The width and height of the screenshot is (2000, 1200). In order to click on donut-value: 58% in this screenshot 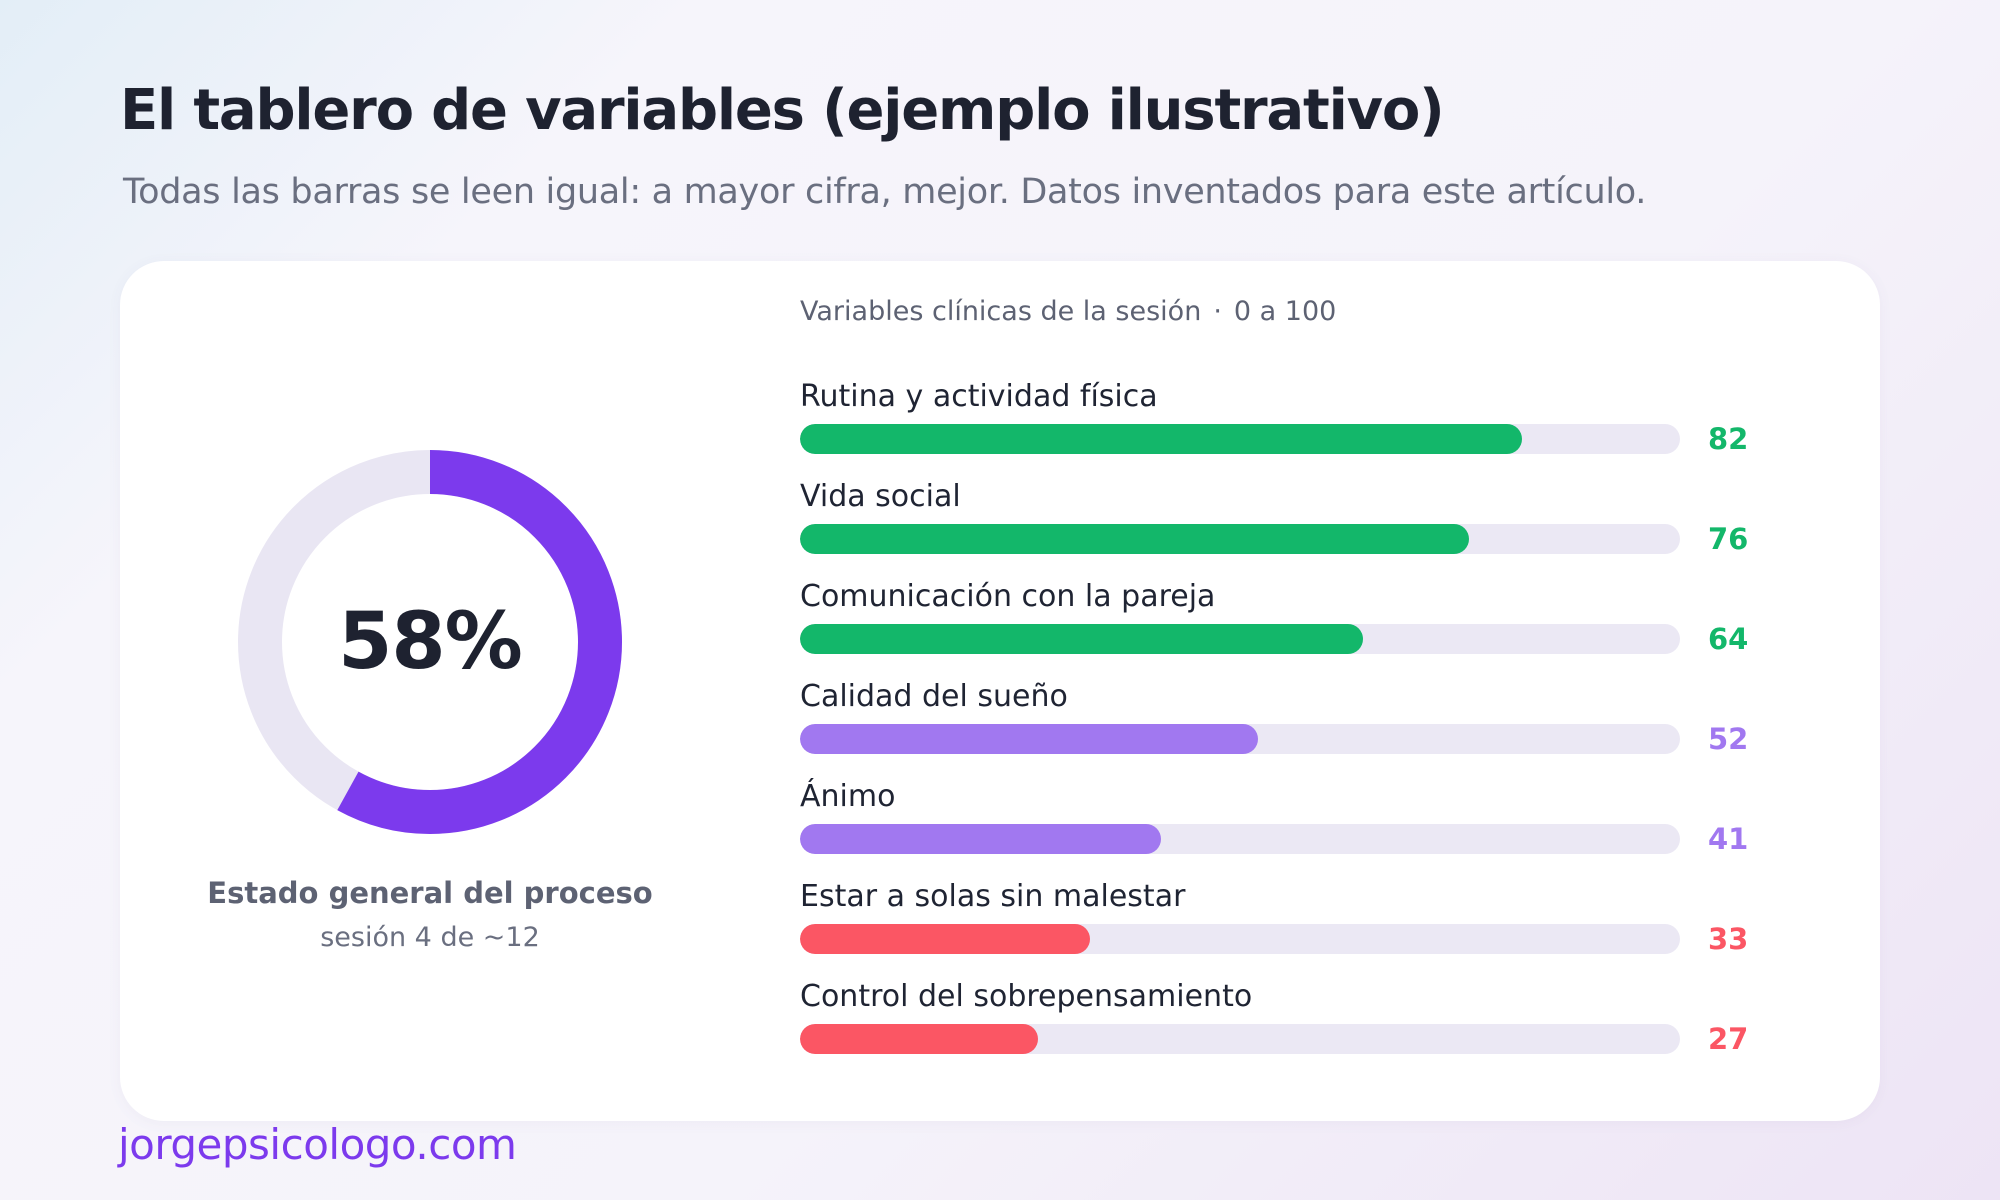, I will do `click(430, 642)`.